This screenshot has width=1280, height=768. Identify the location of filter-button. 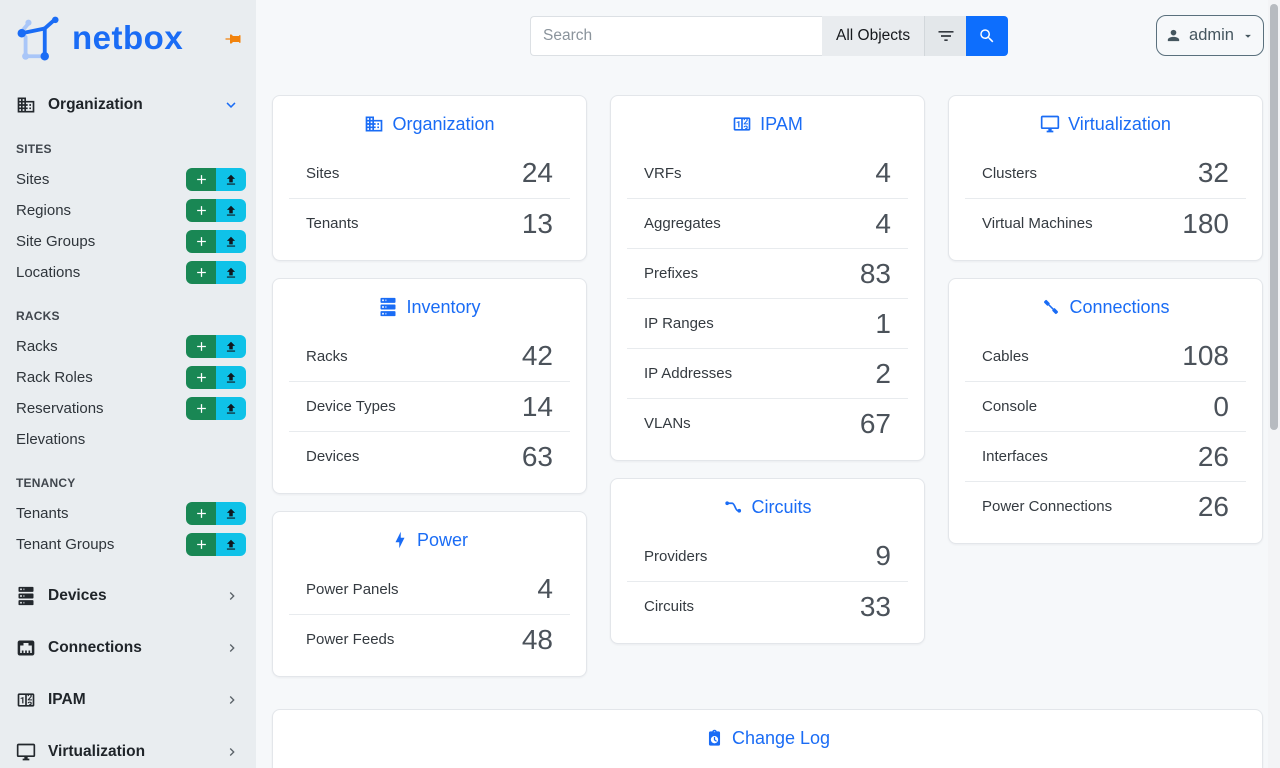
(945, 36).